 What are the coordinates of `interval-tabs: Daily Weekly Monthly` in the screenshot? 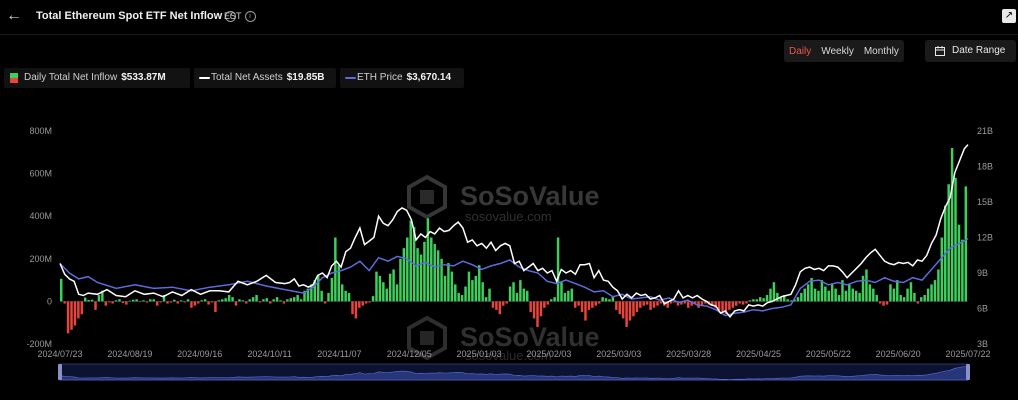 It's located at (844, 51).